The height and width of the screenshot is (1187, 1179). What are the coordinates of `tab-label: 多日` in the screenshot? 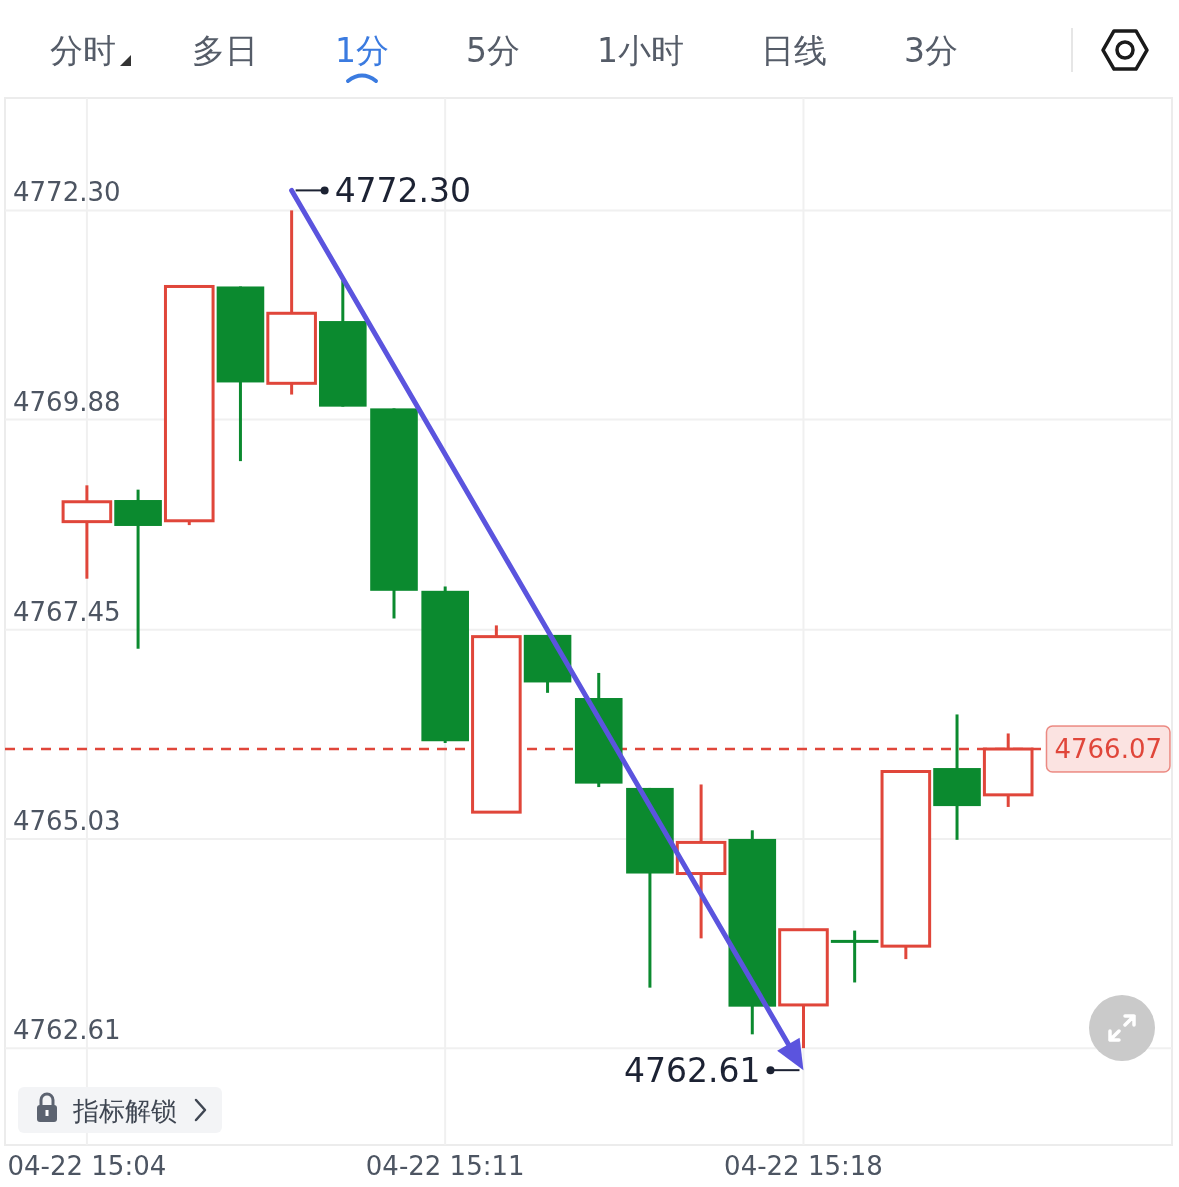 It's located at (225, 50).